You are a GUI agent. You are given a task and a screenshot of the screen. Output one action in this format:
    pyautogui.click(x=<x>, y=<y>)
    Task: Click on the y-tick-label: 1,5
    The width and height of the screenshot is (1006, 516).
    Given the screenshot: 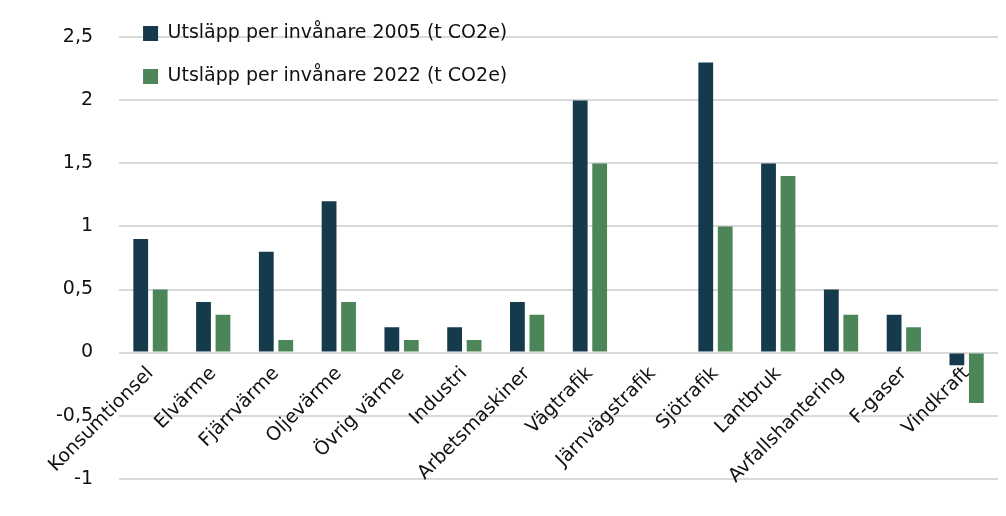 What is the action you would take?
    pyautogui.click(x=78, y=161)
    